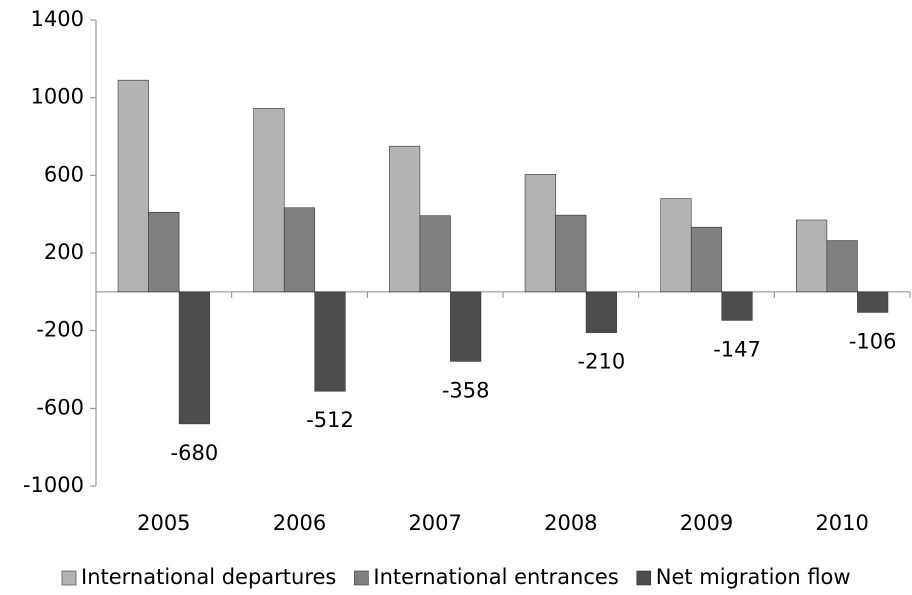  I want to click on legend-label: International entrances, so click(495, 577).